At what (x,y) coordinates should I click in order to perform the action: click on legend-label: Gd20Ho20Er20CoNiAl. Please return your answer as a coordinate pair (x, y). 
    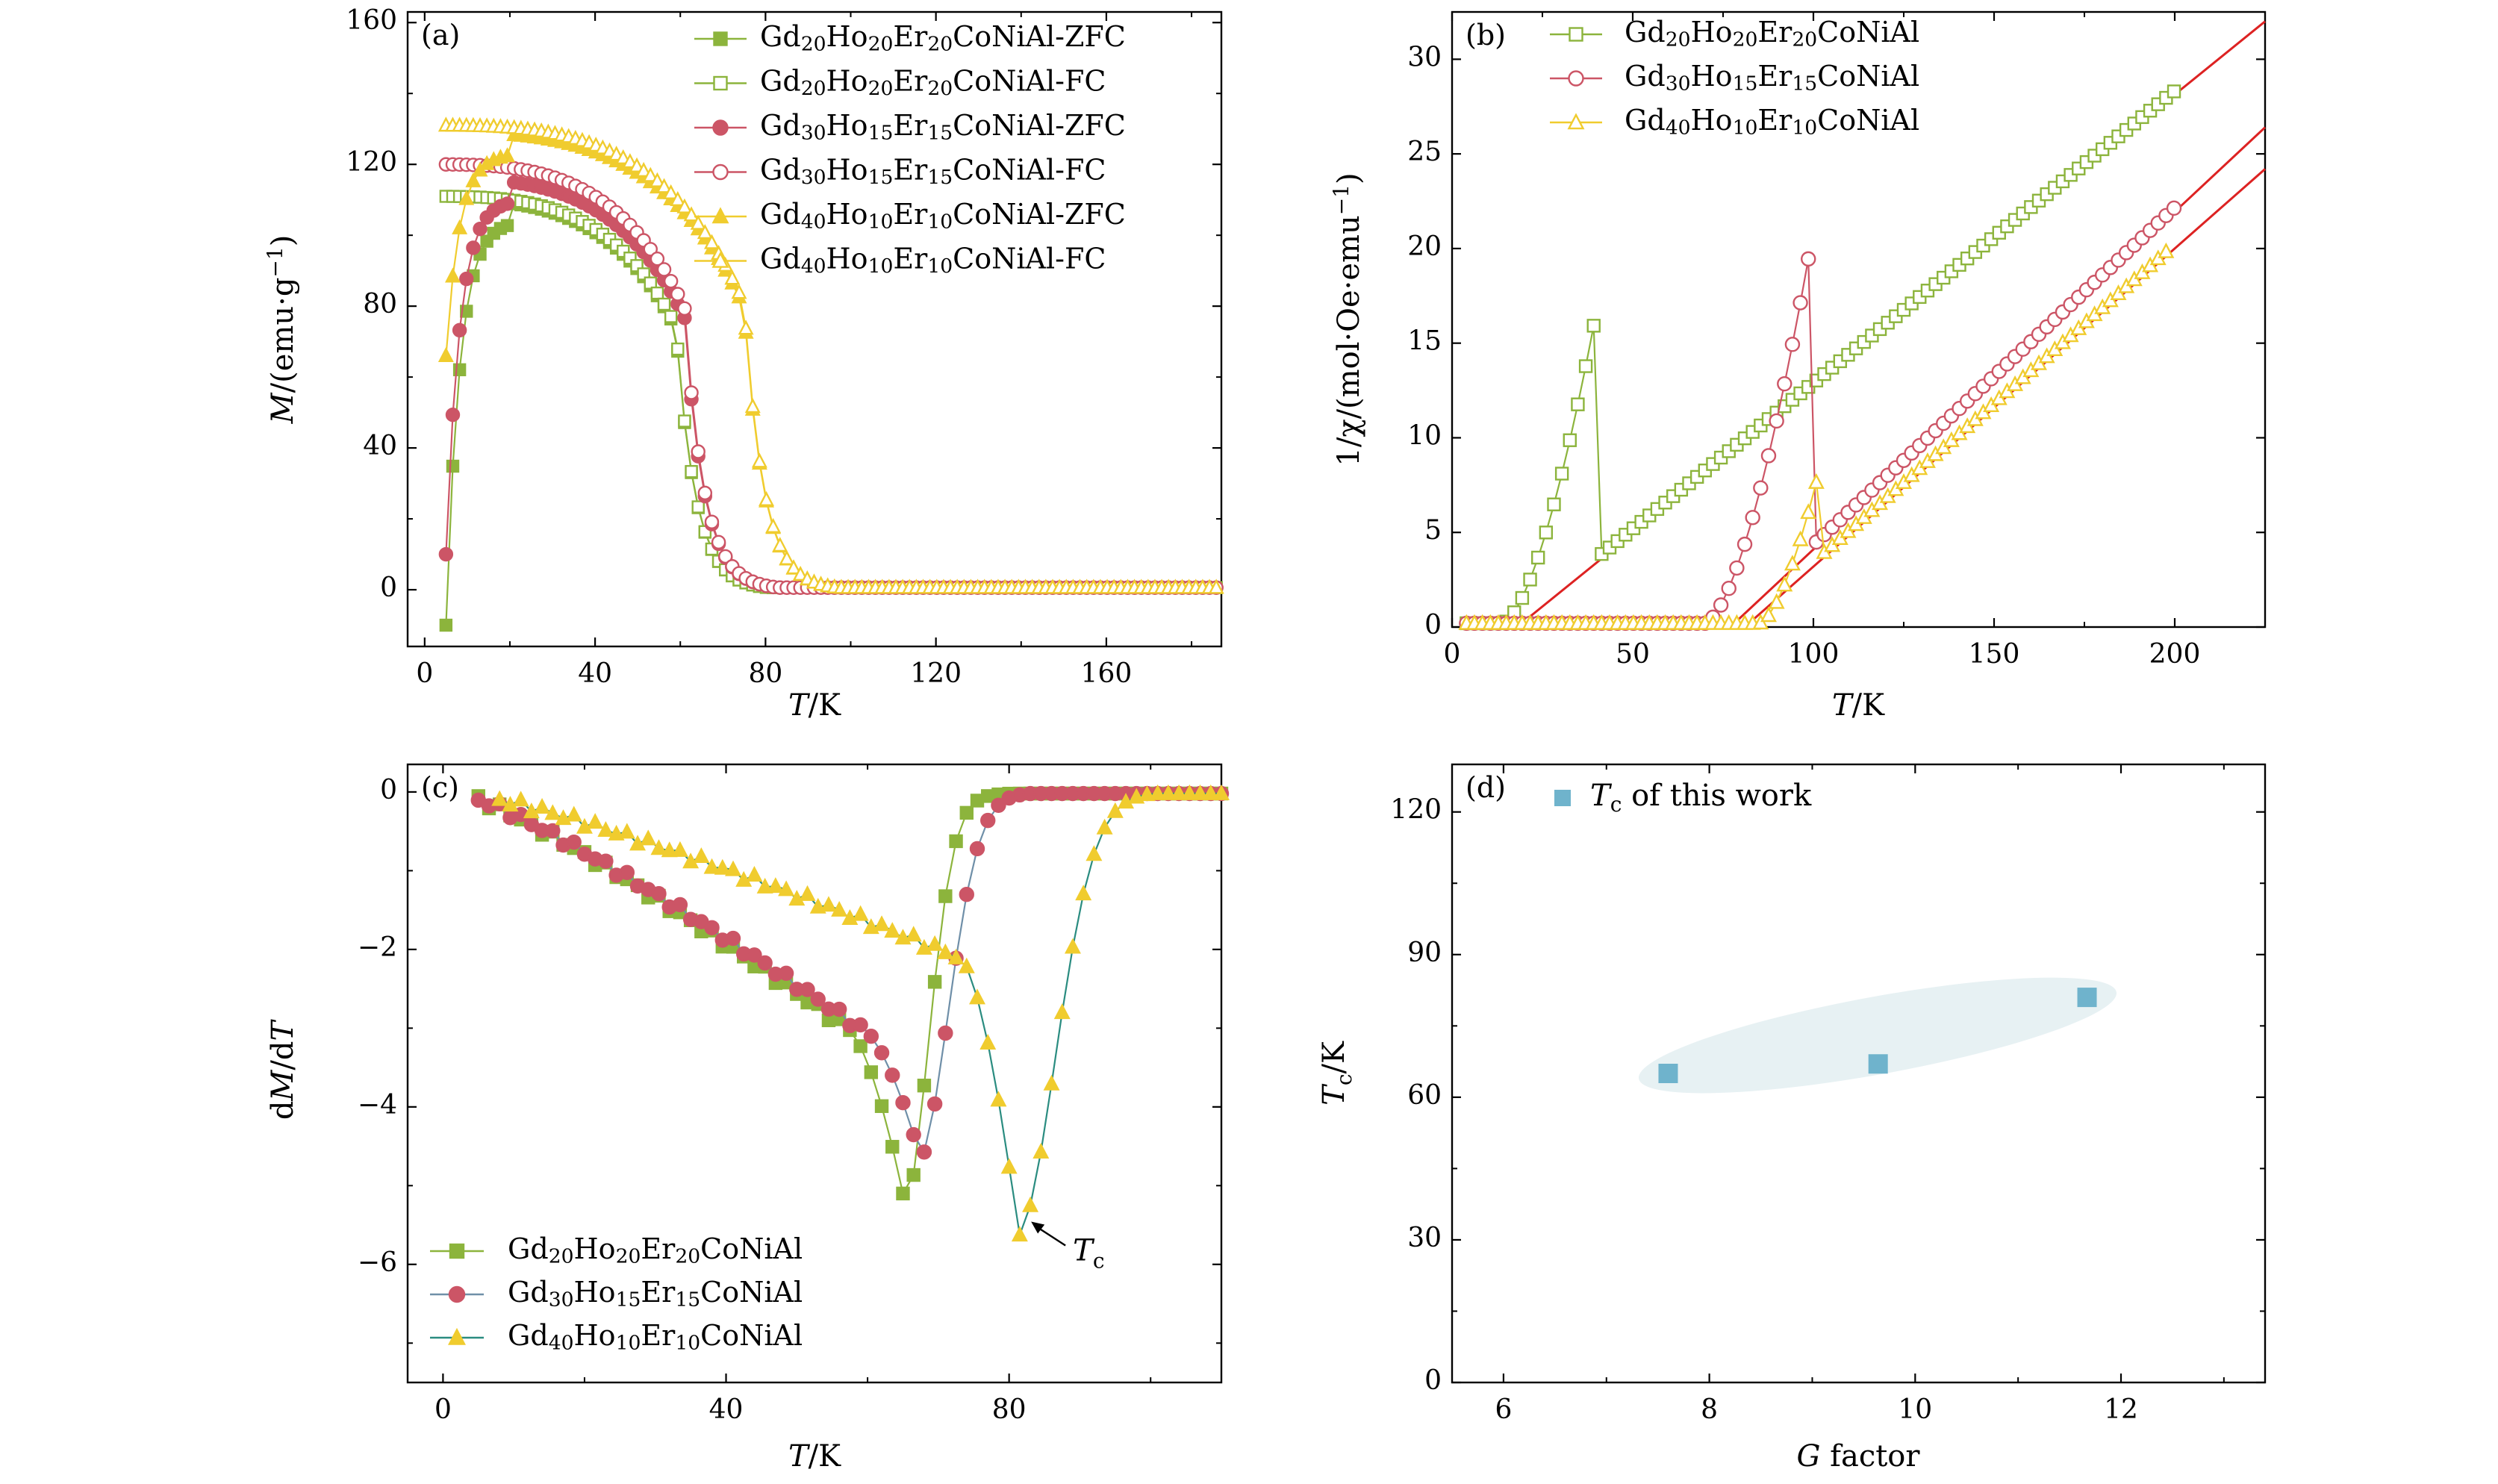
    Looking at the image, I should click on (655, 1250).